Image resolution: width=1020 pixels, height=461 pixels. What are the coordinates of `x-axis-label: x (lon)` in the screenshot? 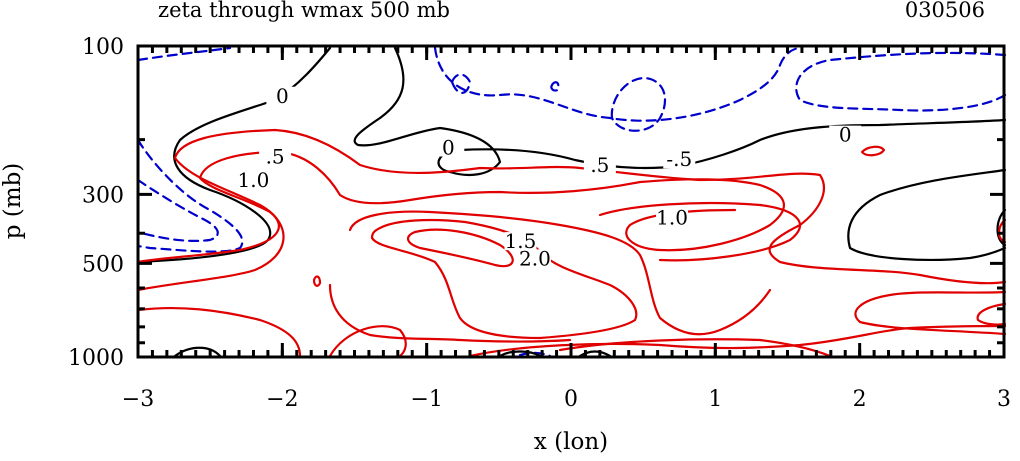 It's located at (571, 442).